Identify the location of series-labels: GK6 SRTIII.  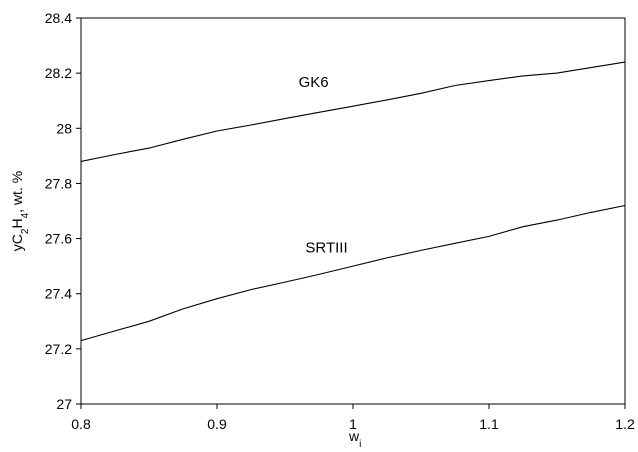
(323, 165).